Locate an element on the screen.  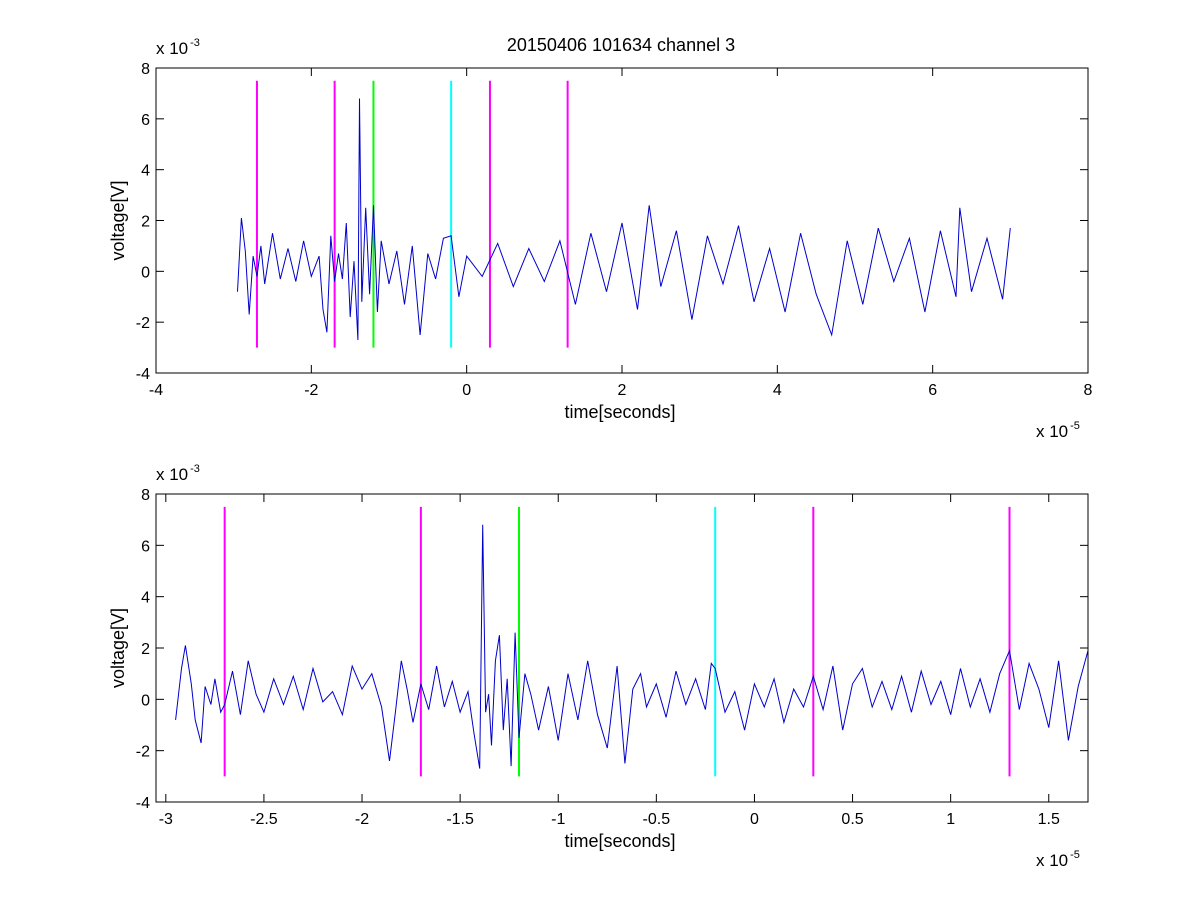
x-tick-label: -2.5 is located at coordinates (264, 819).